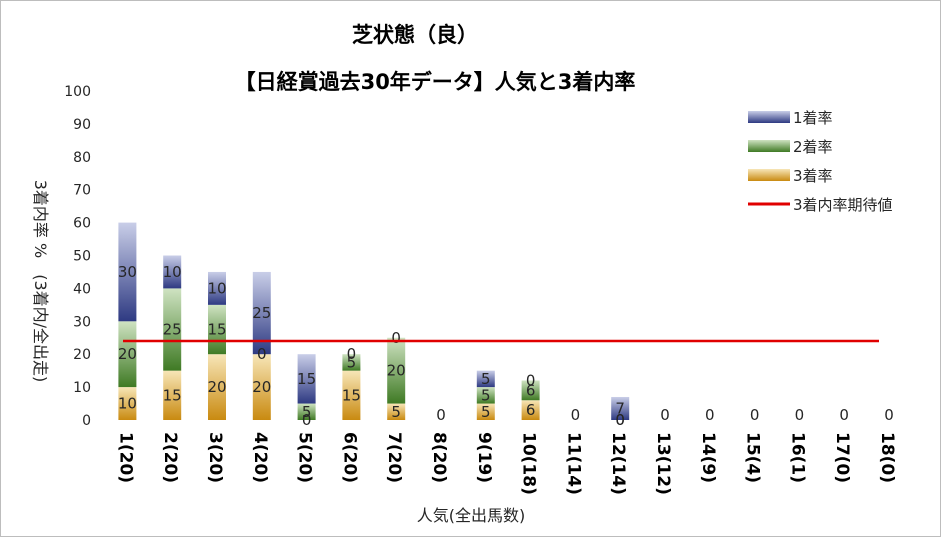  Describe the element at coordinates (471, 515) in the screenshot. I see `x-axis-label: 人気(全出馬数)` at that location.